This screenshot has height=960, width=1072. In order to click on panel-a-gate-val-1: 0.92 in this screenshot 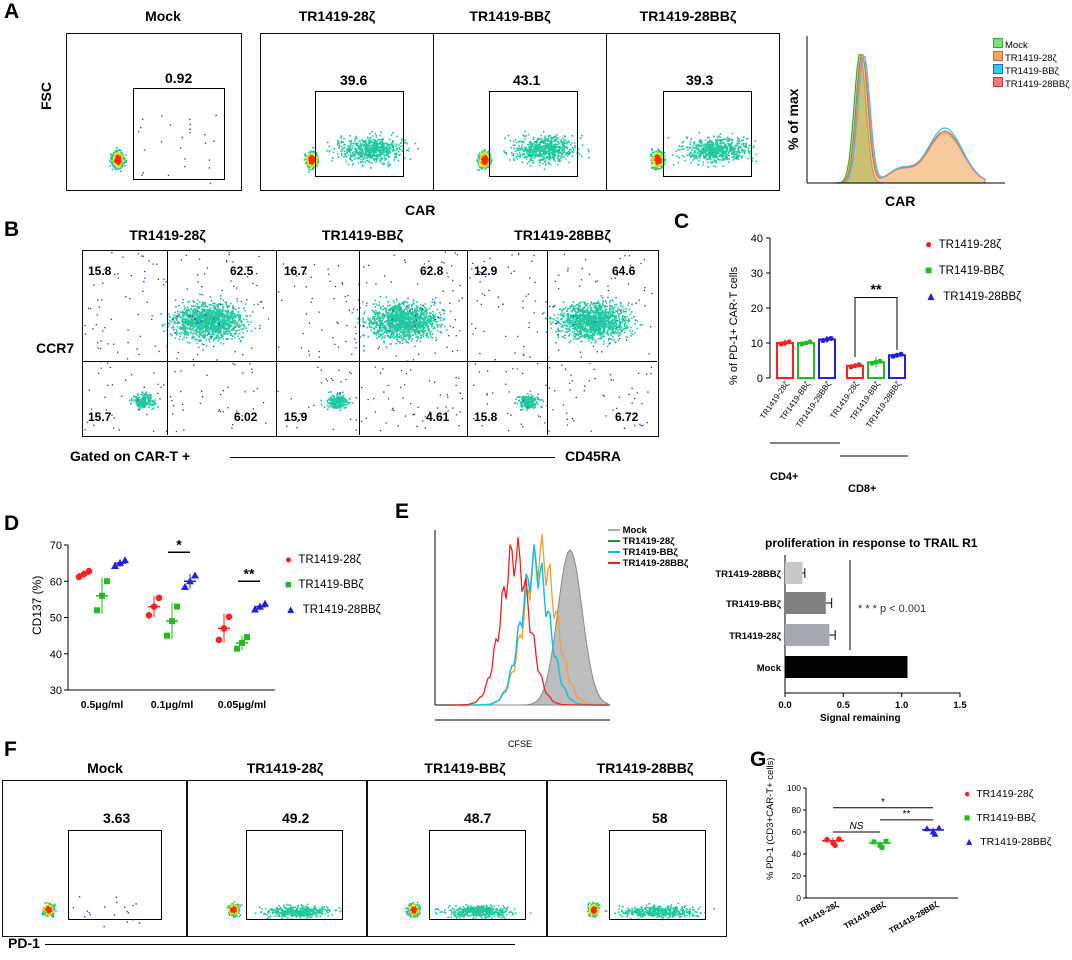, I will do `click(179, 78)`.